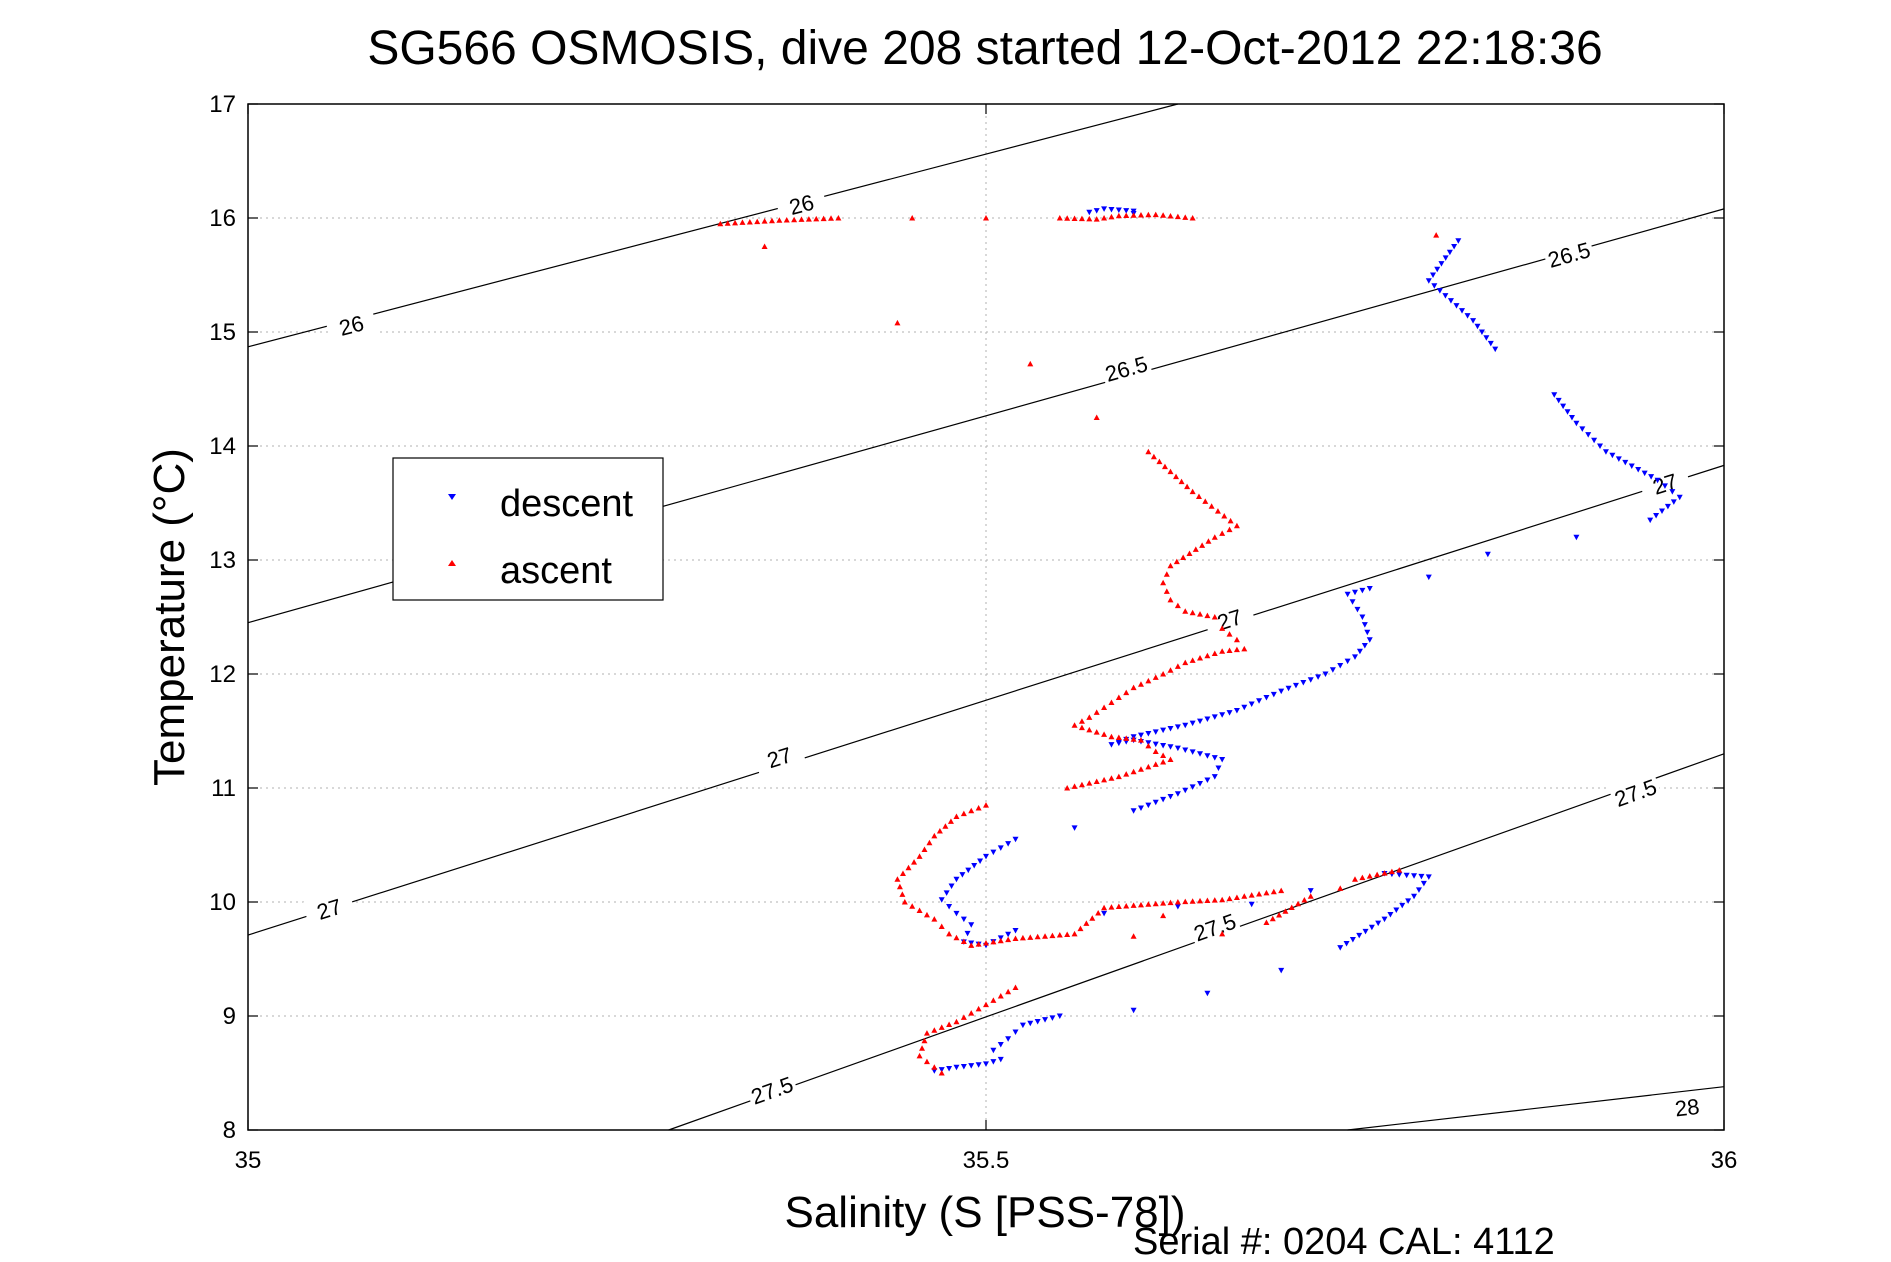 Image resolution: width=1891 pixels, height=1262 pixels. Describe the element at coordinates (229, 1016) in the screenshot. I see `y-tick-label: 9` at that location.